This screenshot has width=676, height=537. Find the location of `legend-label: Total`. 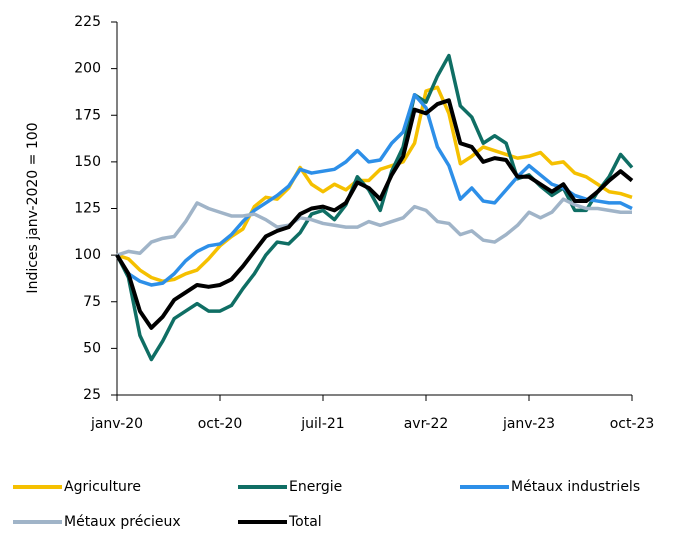

legend-label: Total is located at coordinates (305, 522).